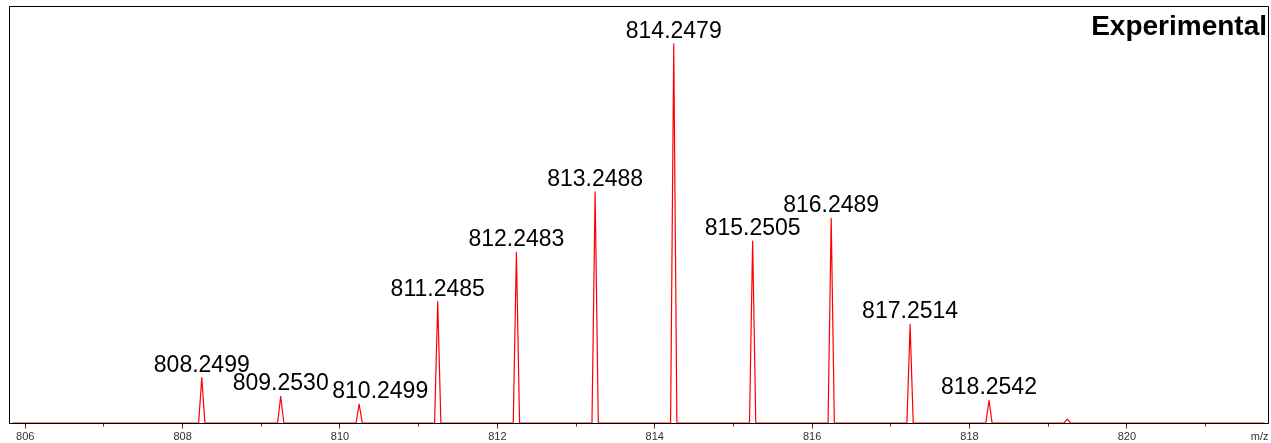  What do you see at coordinates (1127, 435) in the screenshot?
I see `x-tick-label: 820` at bounding box center [1127, 435].